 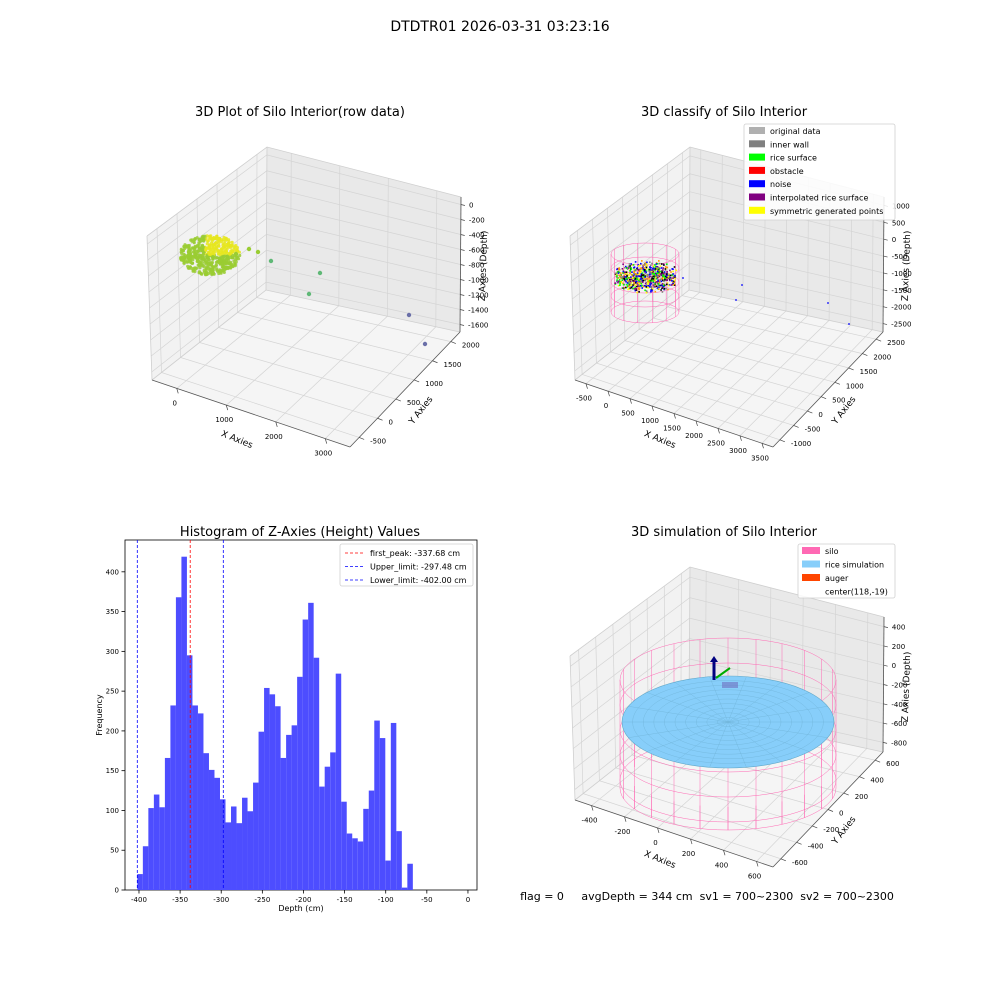 What do you see at coordinates (856, 592) in the screenshot?
I see `legend-label: center(118,-19)` at bounding box center [856, 592].